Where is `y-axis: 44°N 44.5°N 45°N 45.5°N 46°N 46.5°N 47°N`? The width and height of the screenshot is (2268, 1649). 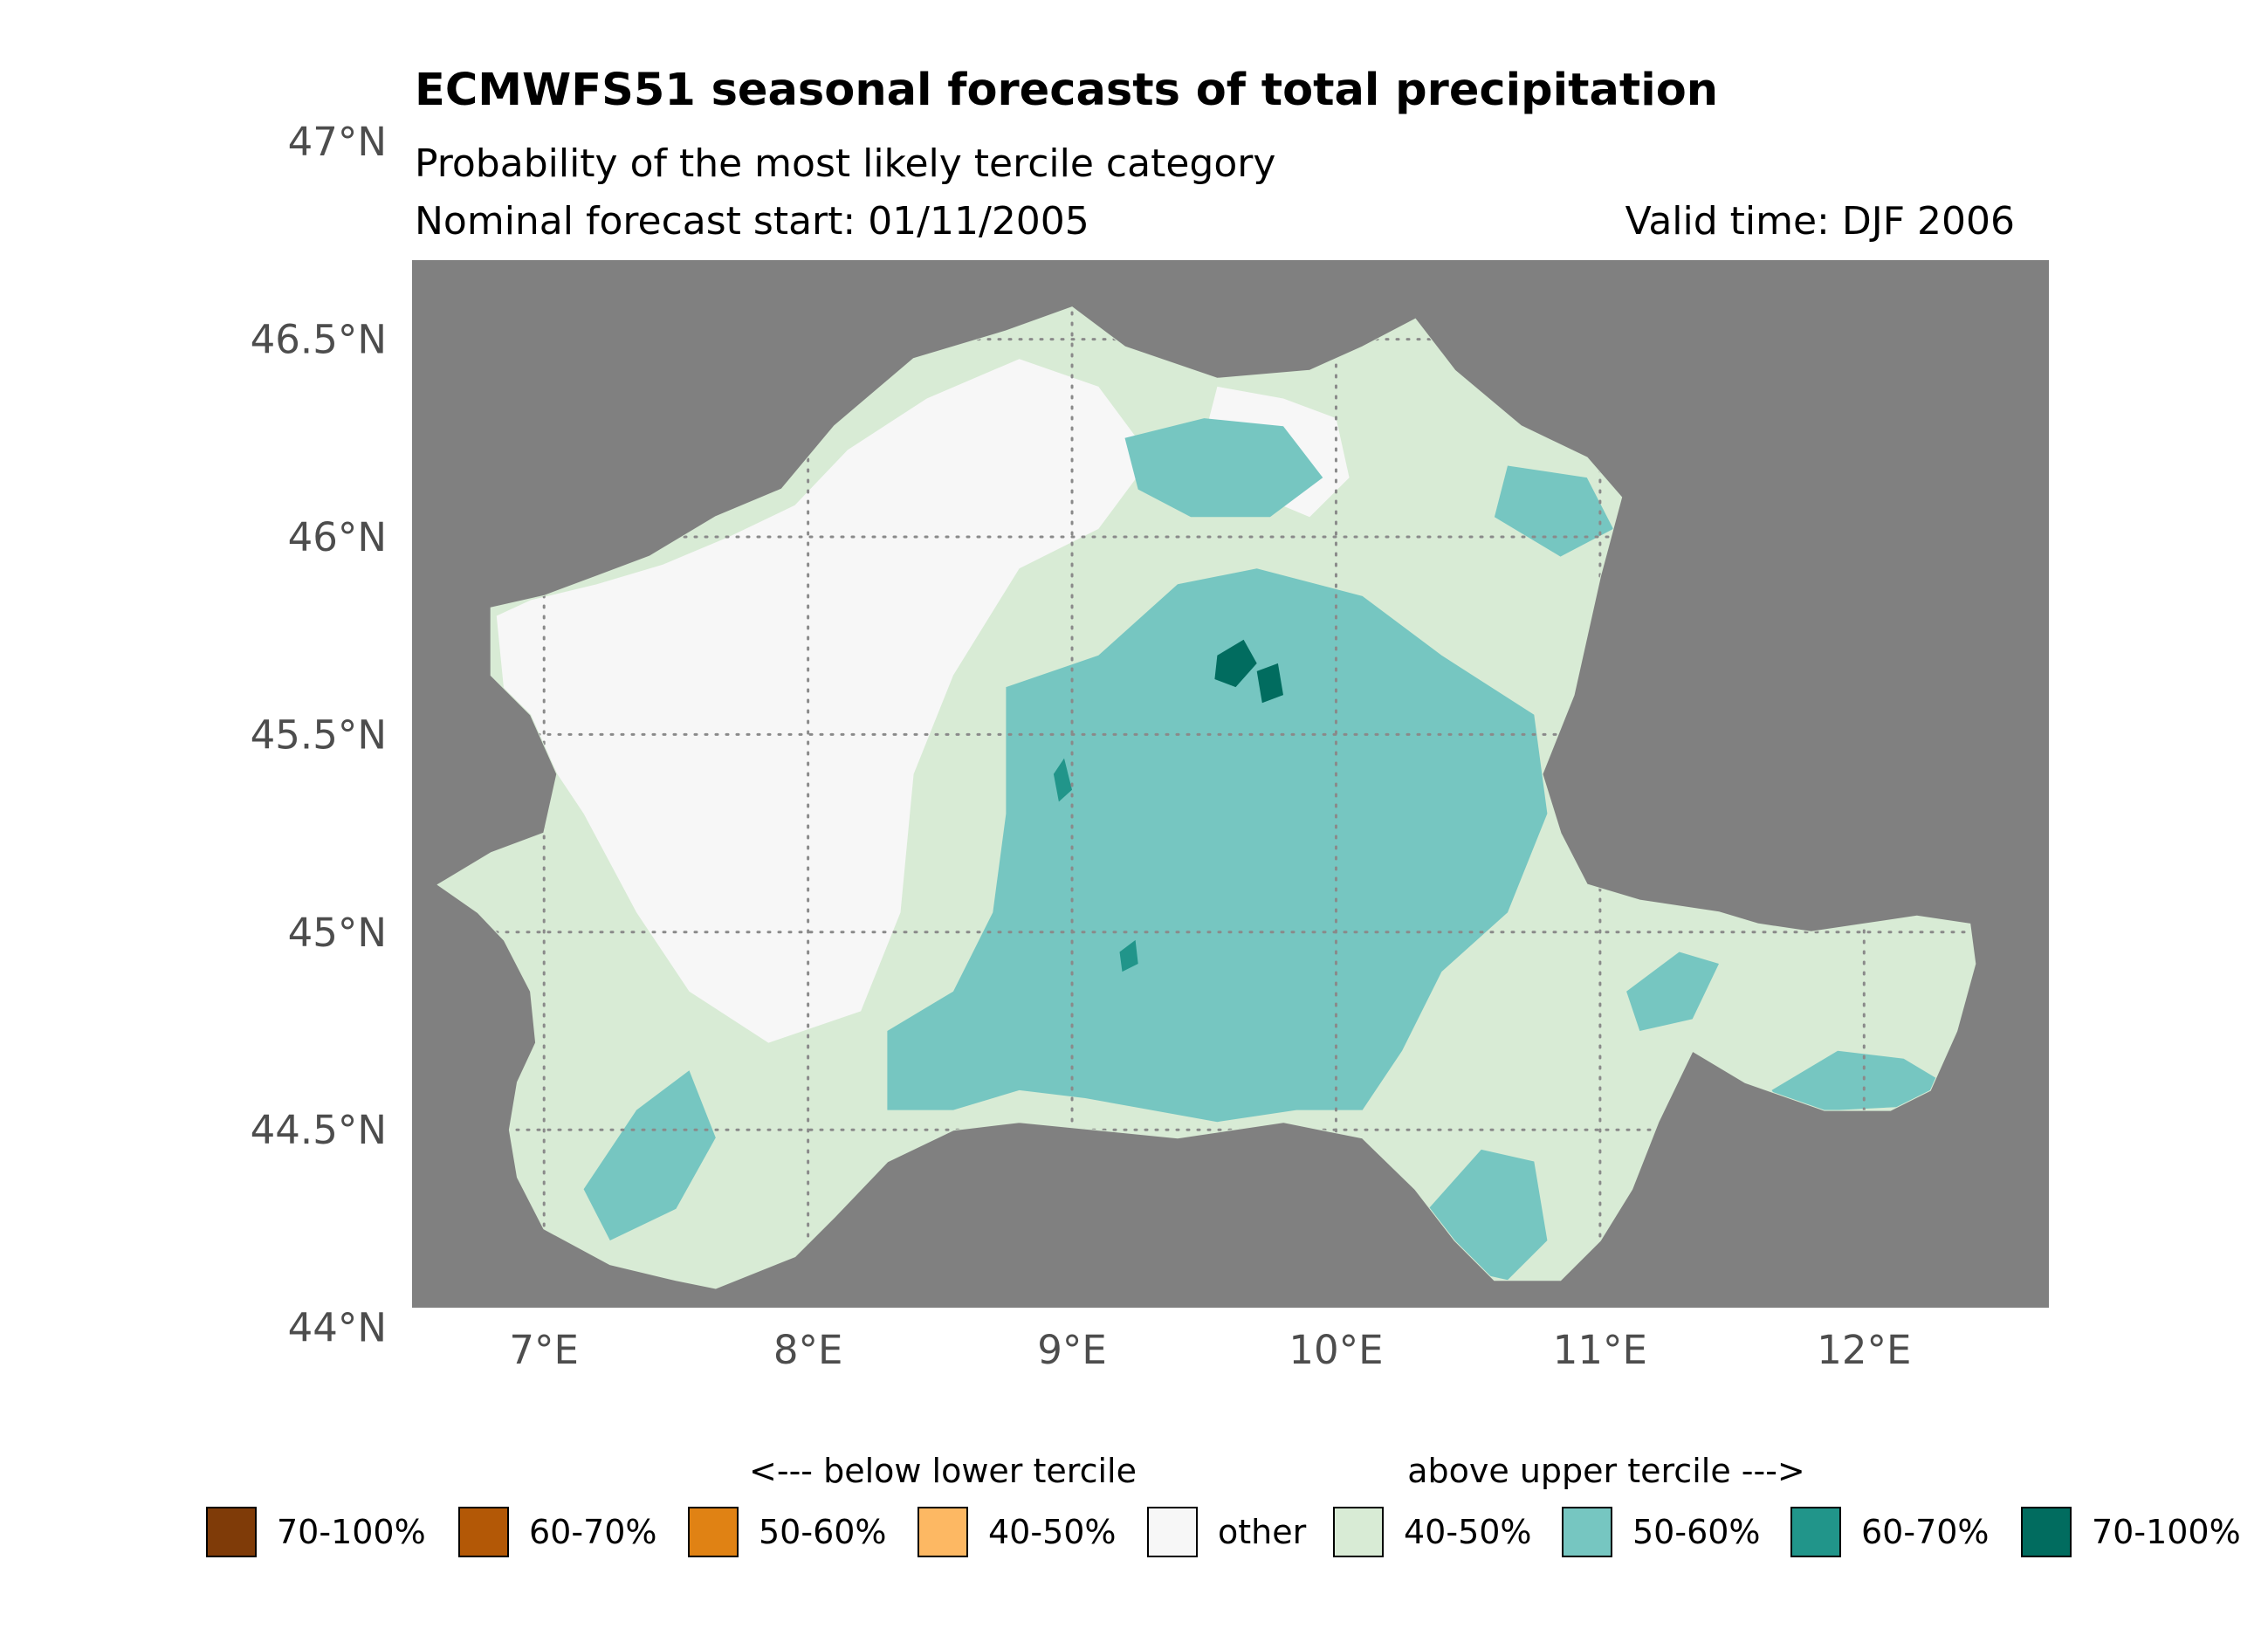
y-axis: 44°N 44.5°N 45°N 45.5°N 46°N 46.5°N 47°N is located at coordinates (319, 734).